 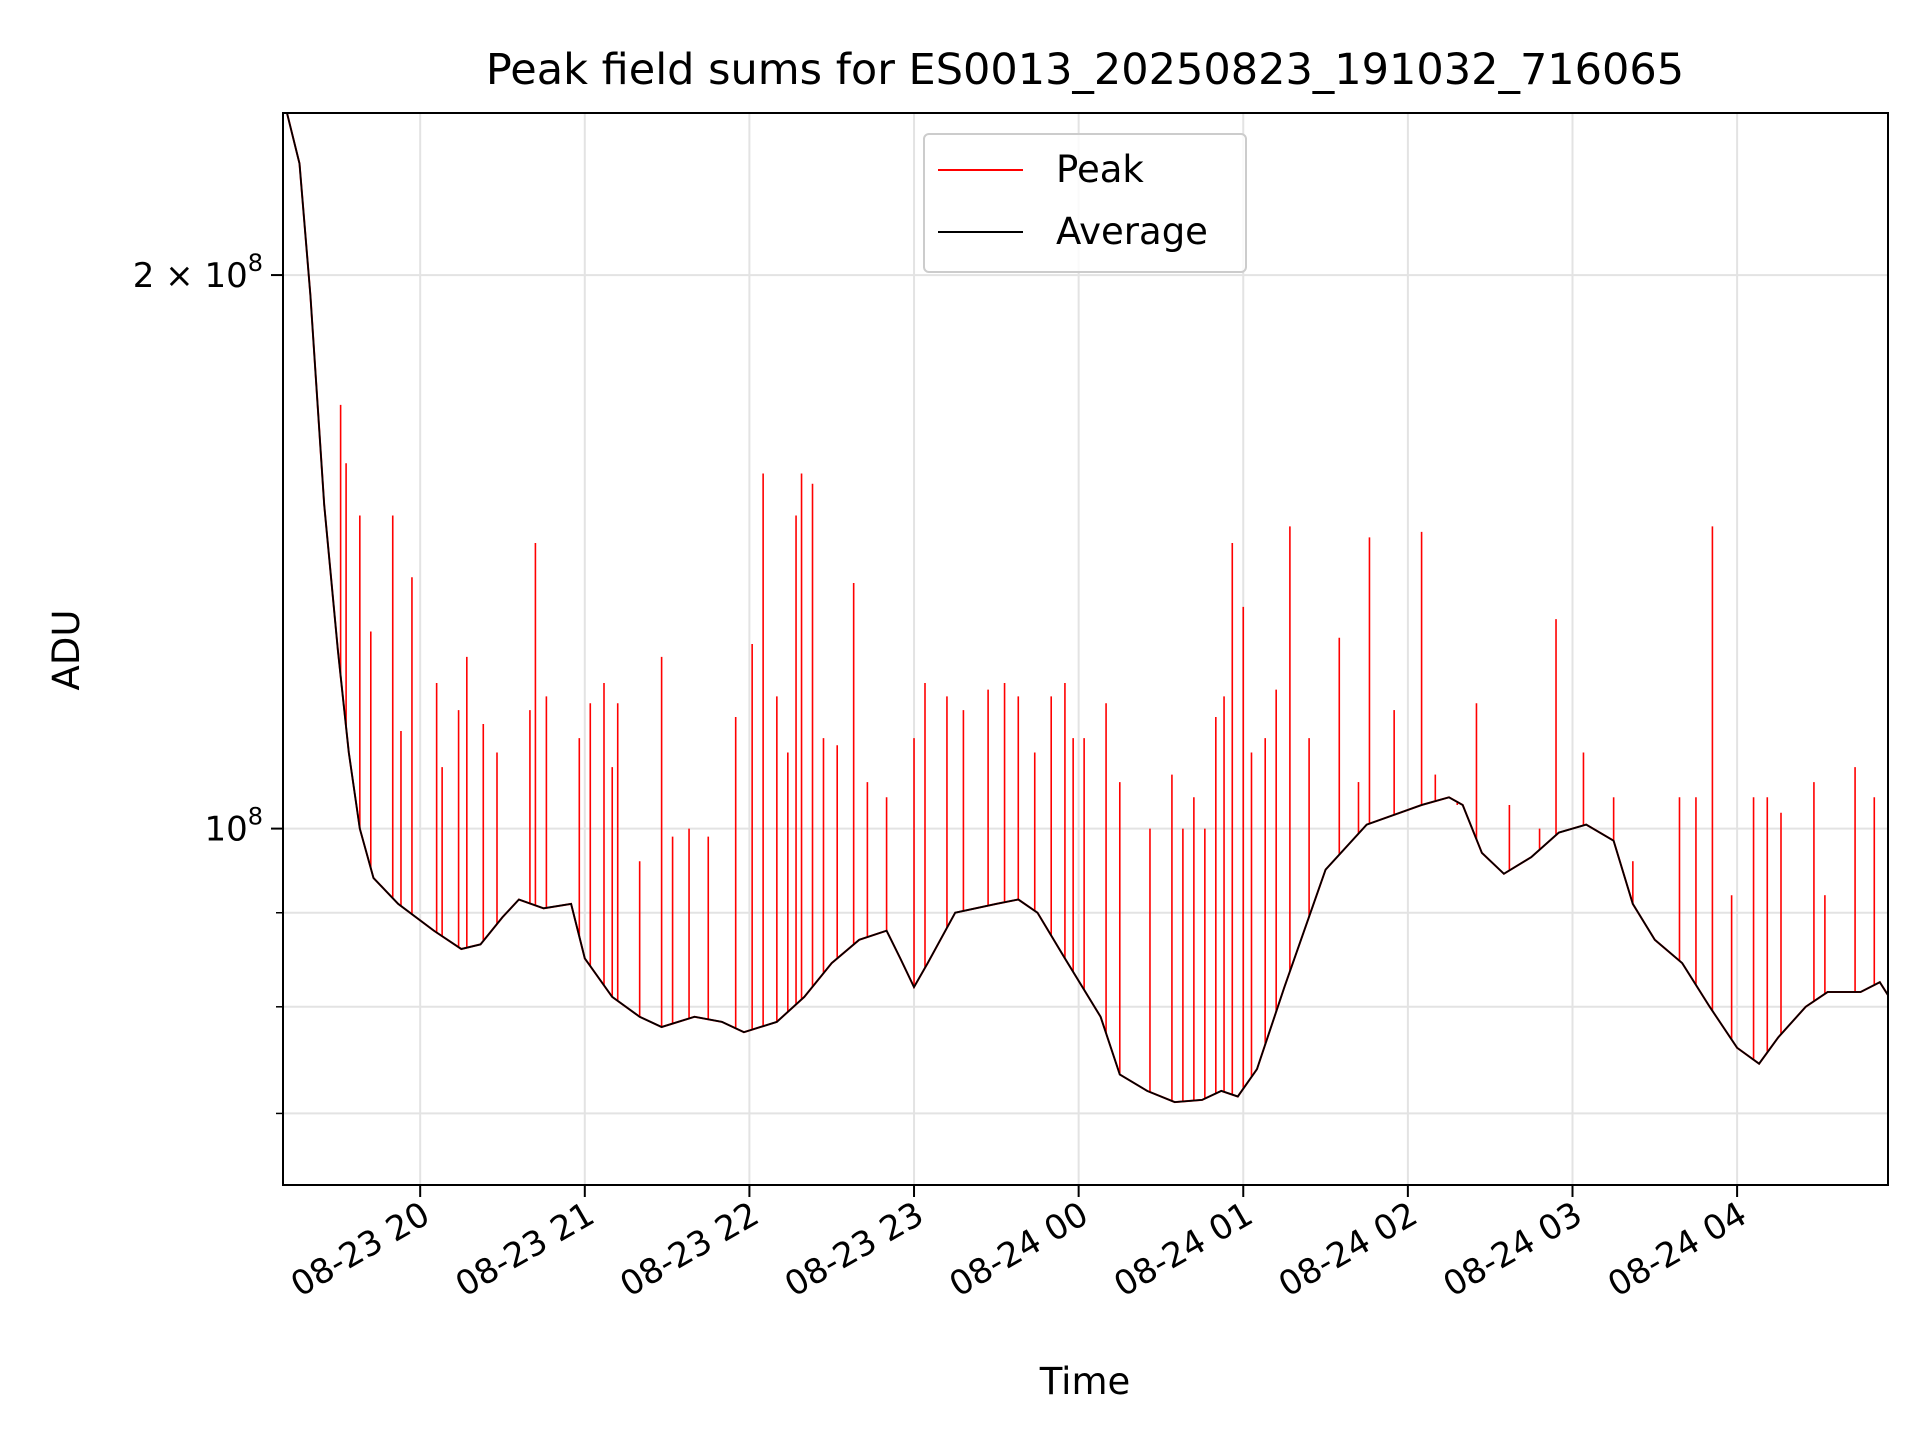 I want to click on legend-box, so click(x=1085, y=203).